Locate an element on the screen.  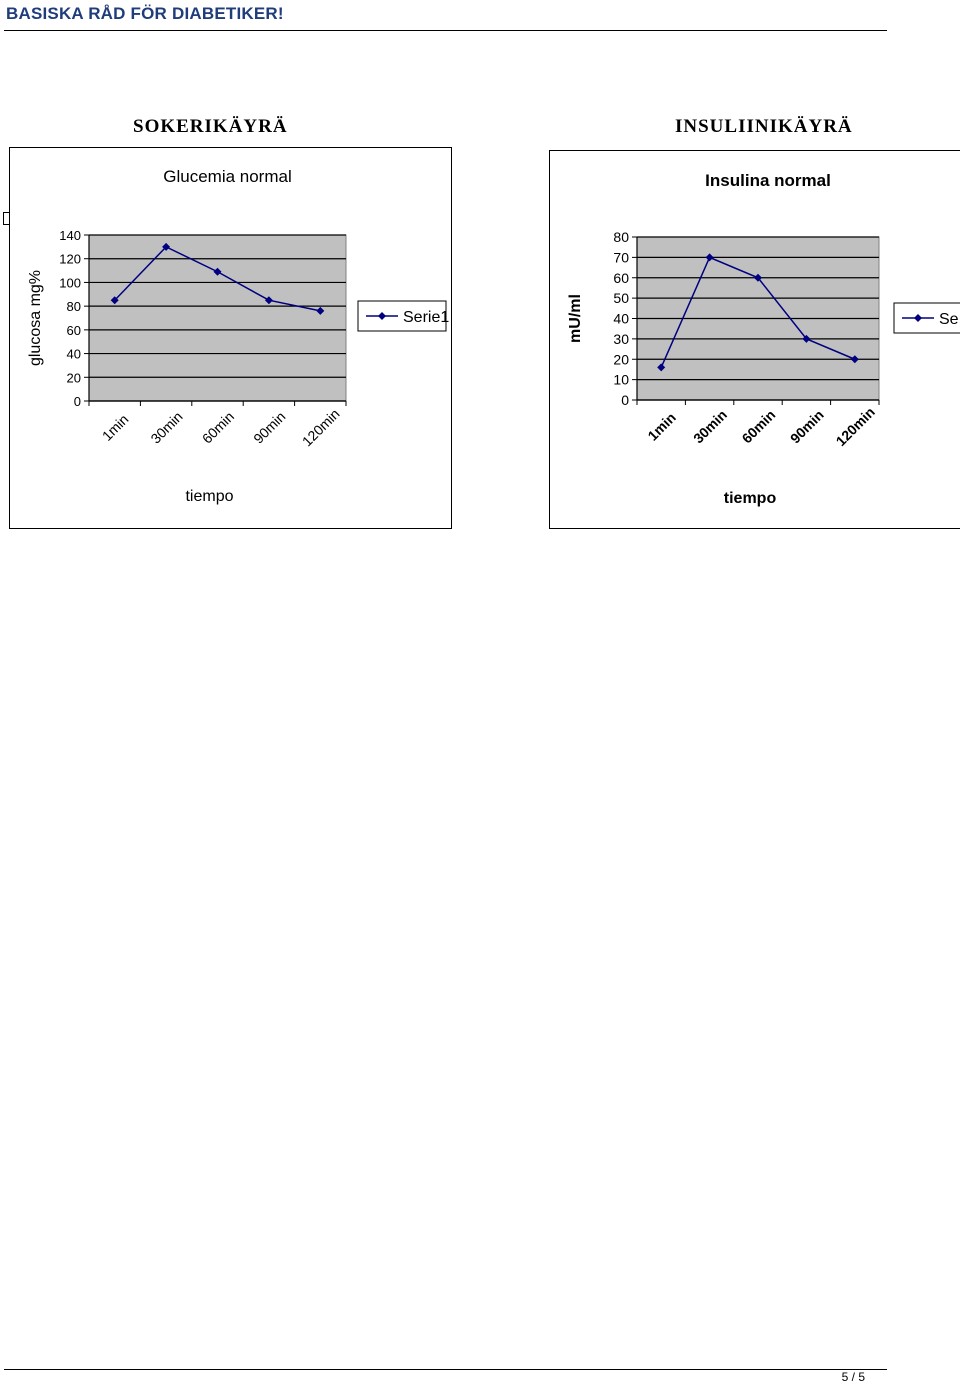
document-header-title: BASISKA RÅD FÖR DIABETIKER! is located at coordinates (145, 13).